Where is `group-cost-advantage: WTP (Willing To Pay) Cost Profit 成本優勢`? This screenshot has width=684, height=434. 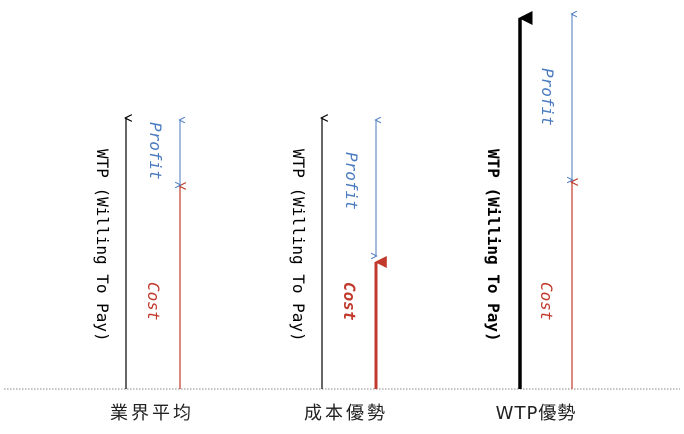 group-cost-advantage: WTP (Willing To Pay) Cost Profit 成本優勢 is located at coordinates (338, 271).